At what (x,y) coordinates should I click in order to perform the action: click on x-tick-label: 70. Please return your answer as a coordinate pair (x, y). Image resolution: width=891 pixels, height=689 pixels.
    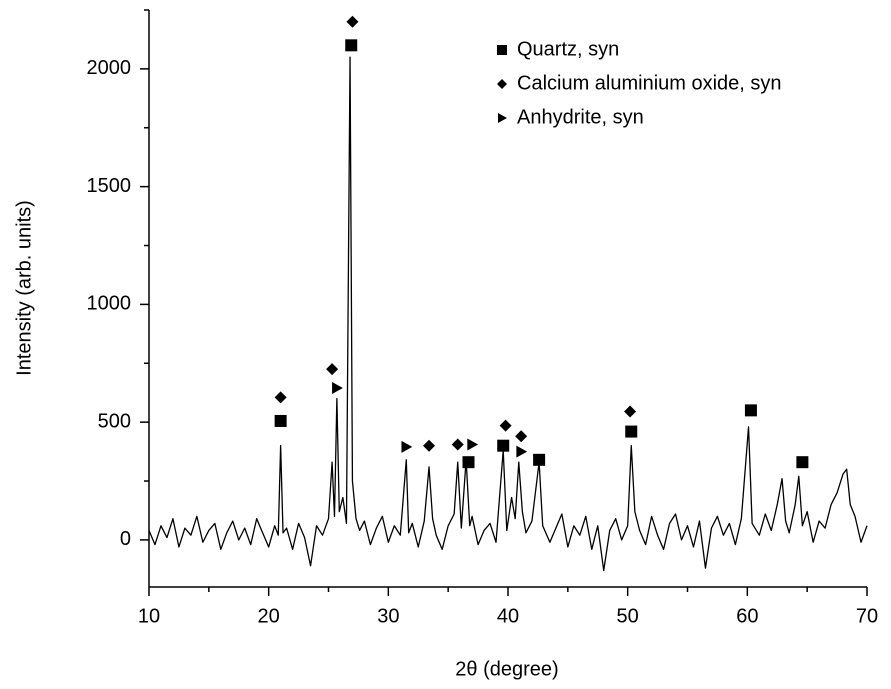
    Looking at the image, I should click on (867, 616).